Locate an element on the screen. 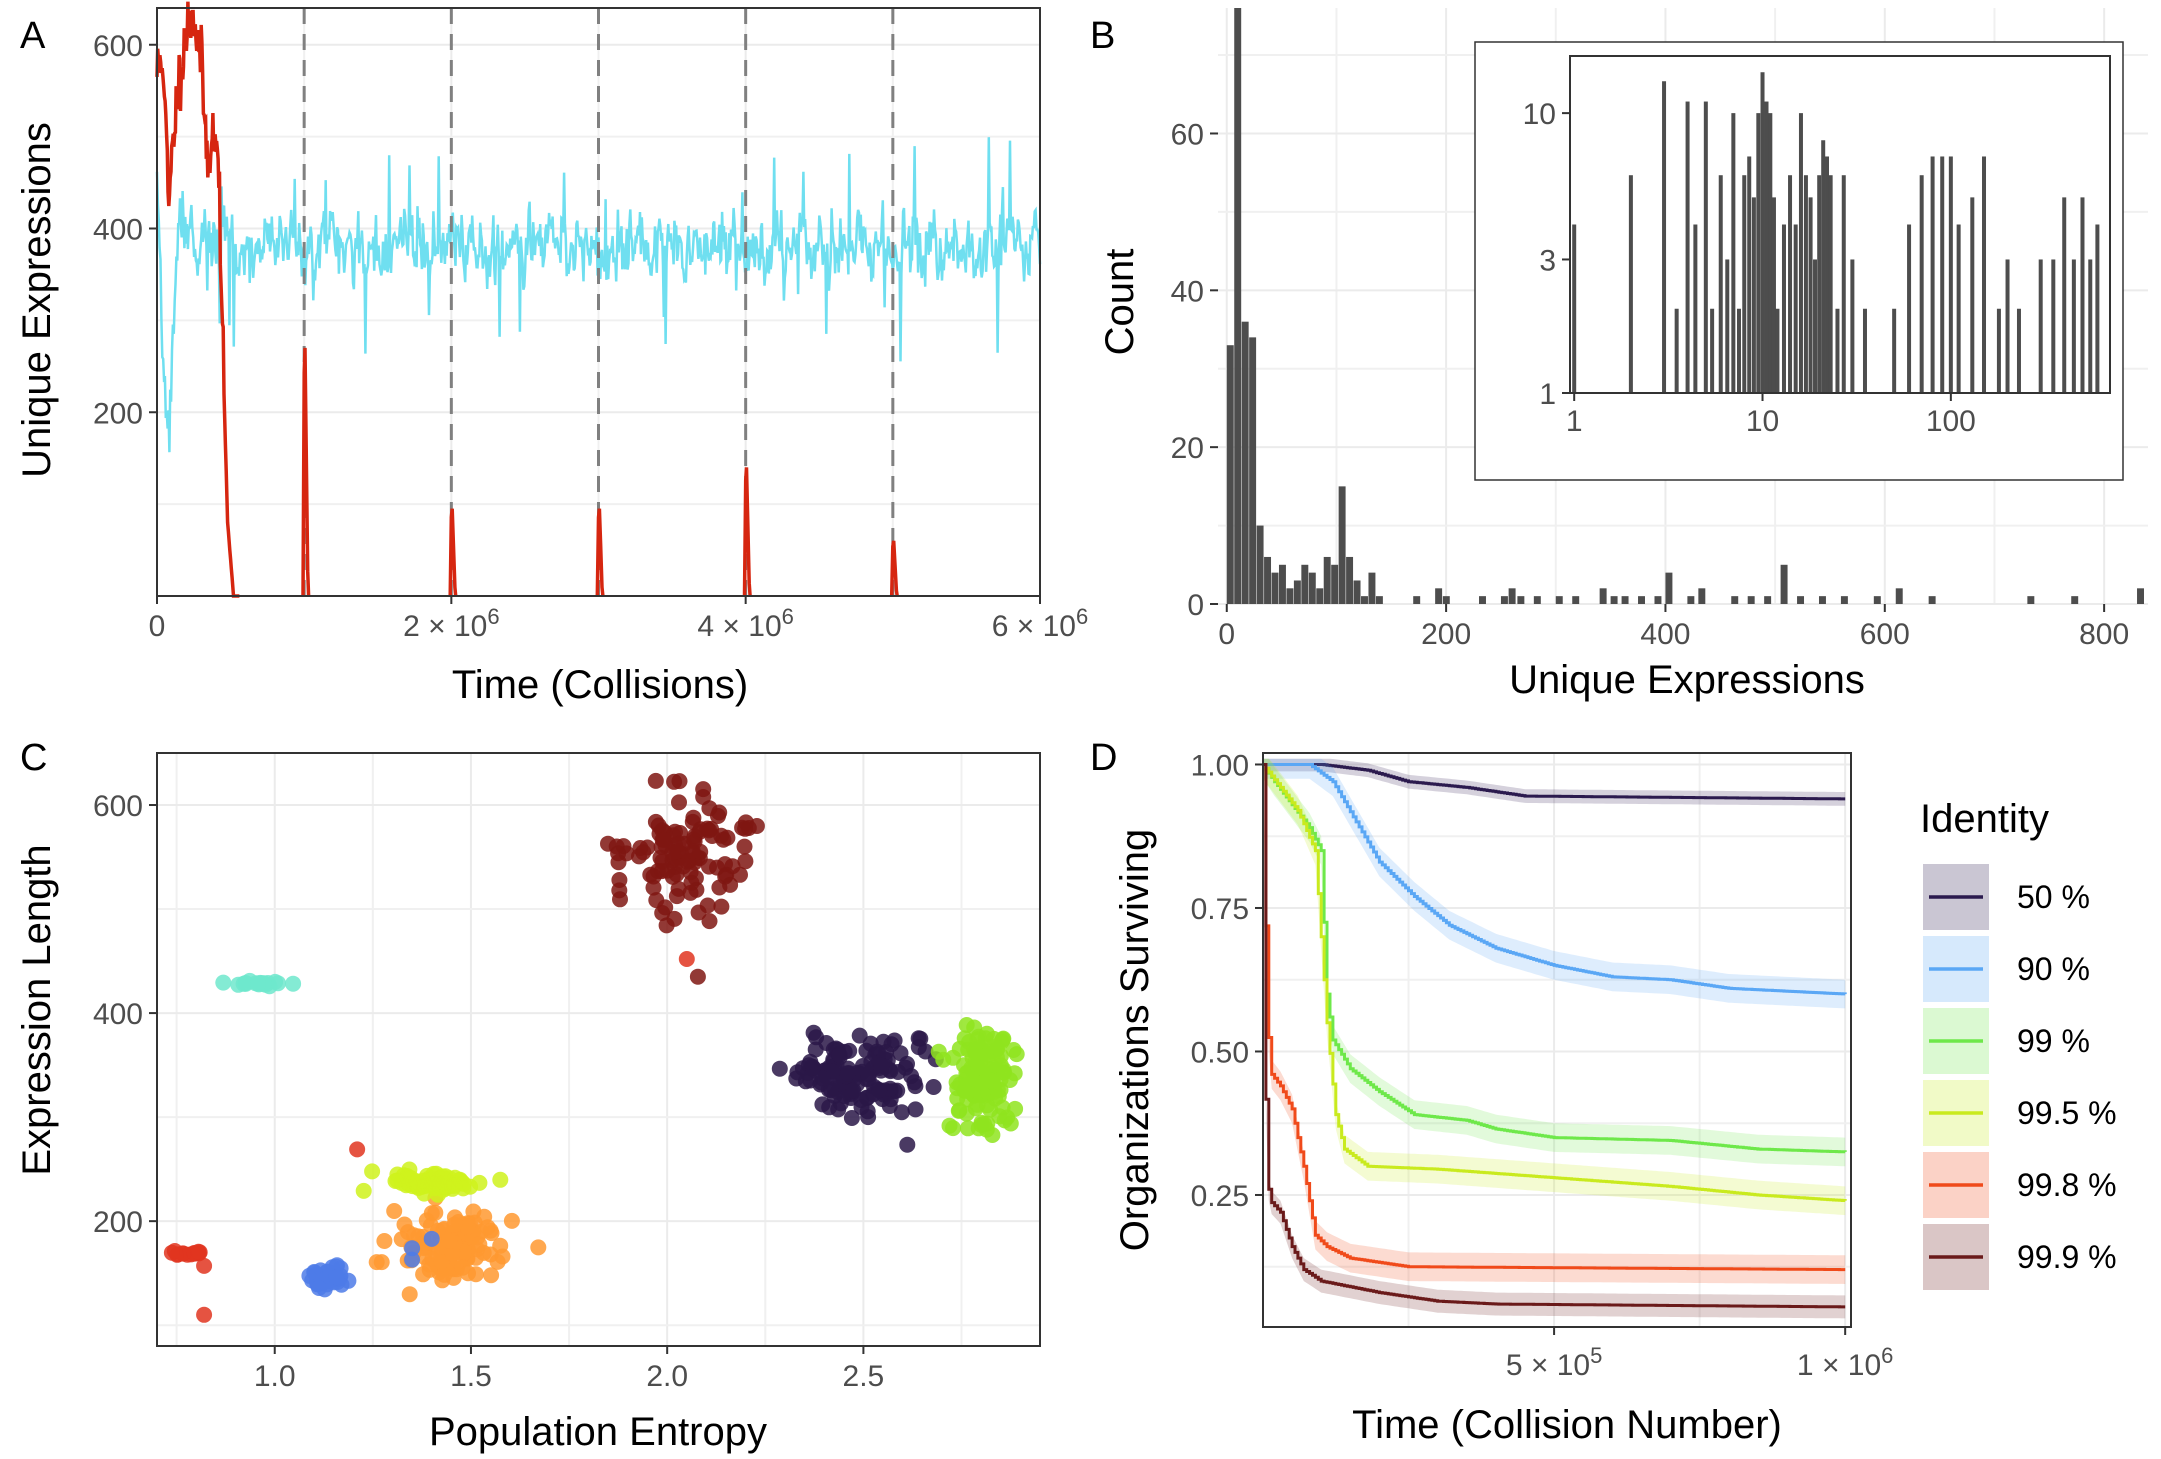 This screenshot has width=2161, height=1459. panel-letter-b: B is located at coordinates (1102, 36).